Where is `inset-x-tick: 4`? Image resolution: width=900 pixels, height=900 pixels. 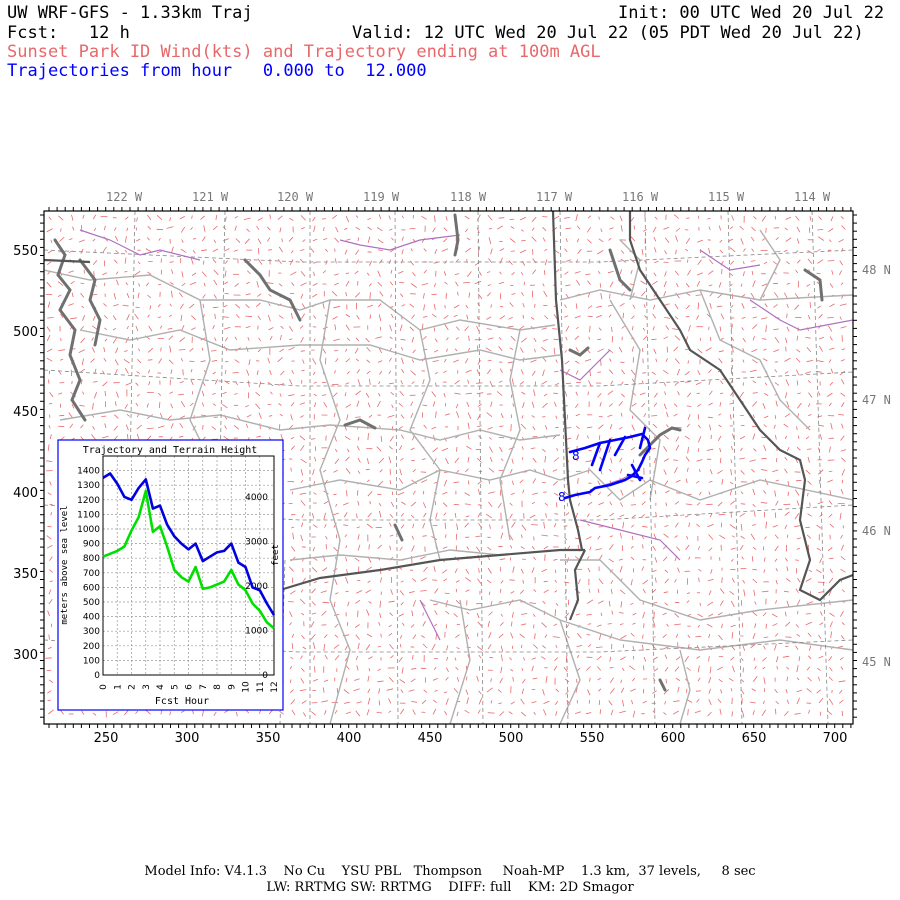
inset-x-tick: 4 is located at coordinates (161, 687).